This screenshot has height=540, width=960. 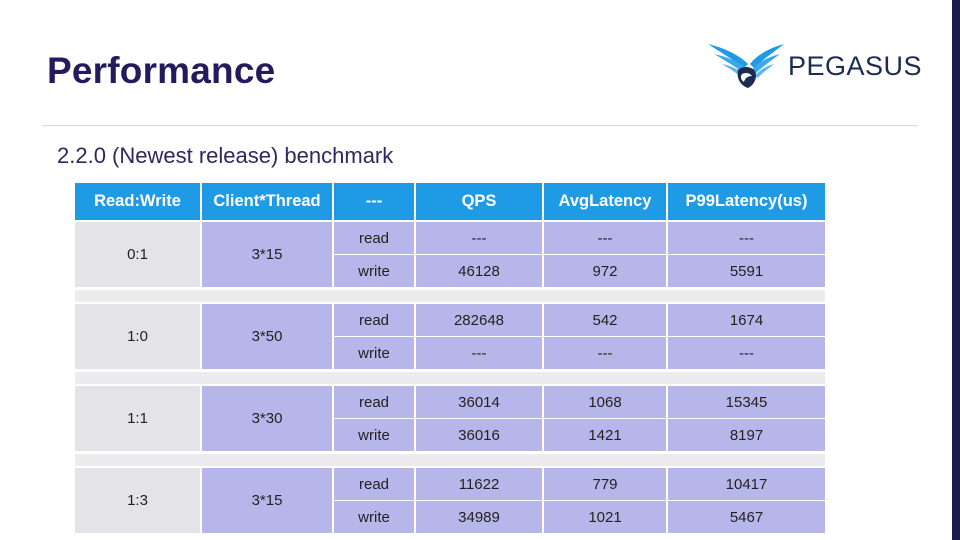 I want to click on p99-latency-cell: 8197, so click(x=746, y=435).